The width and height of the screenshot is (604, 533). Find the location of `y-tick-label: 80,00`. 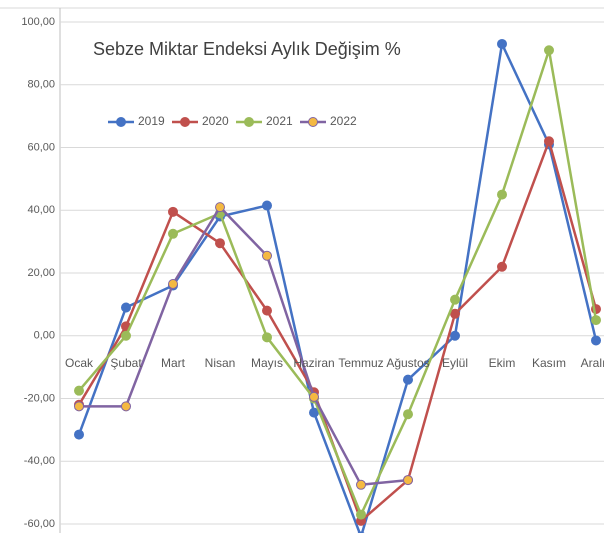

y-tick-label: 80,00 is located at coordinates (41, 85).